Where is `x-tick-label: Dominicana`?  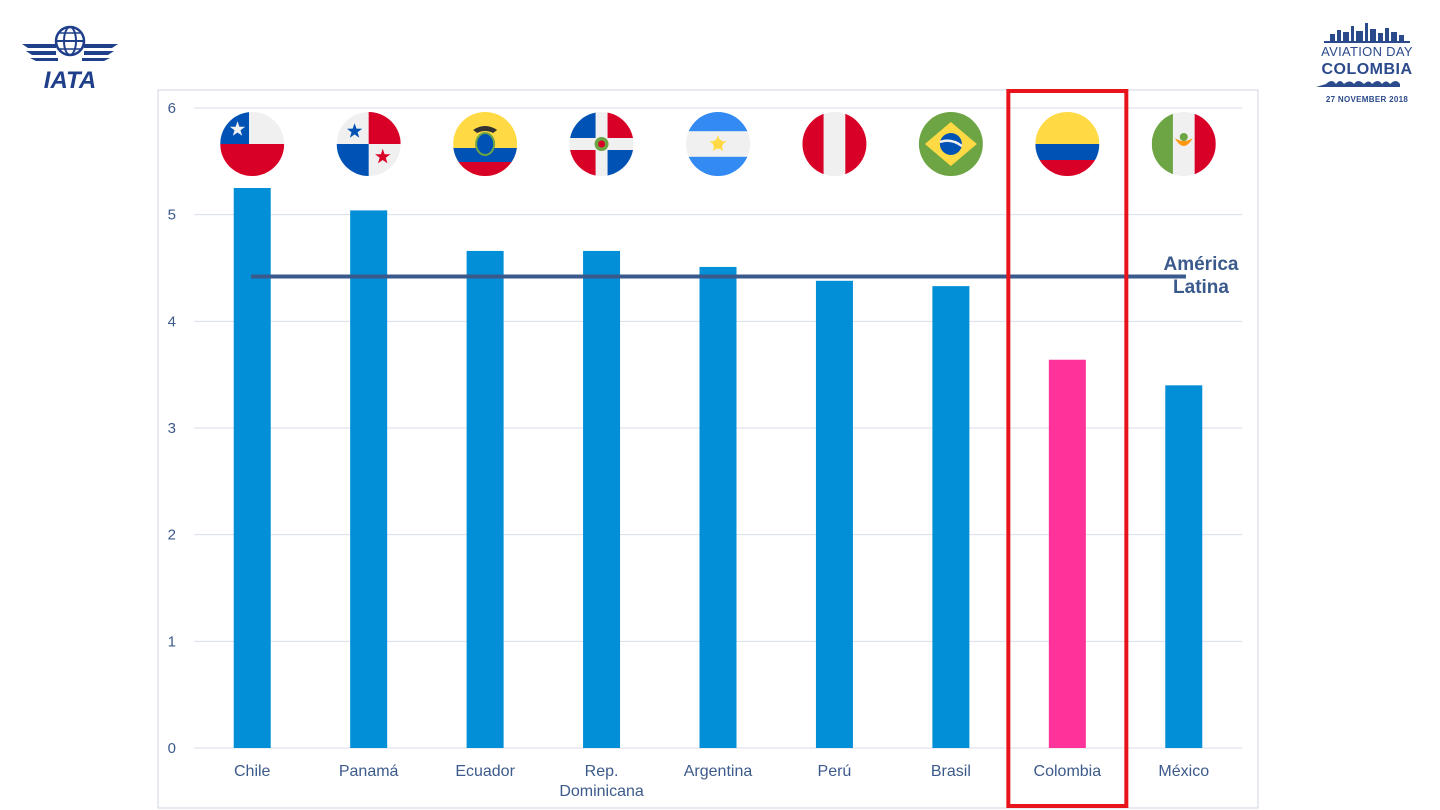 x-tick-label: Dominicana is located at coordinates (601, 791).